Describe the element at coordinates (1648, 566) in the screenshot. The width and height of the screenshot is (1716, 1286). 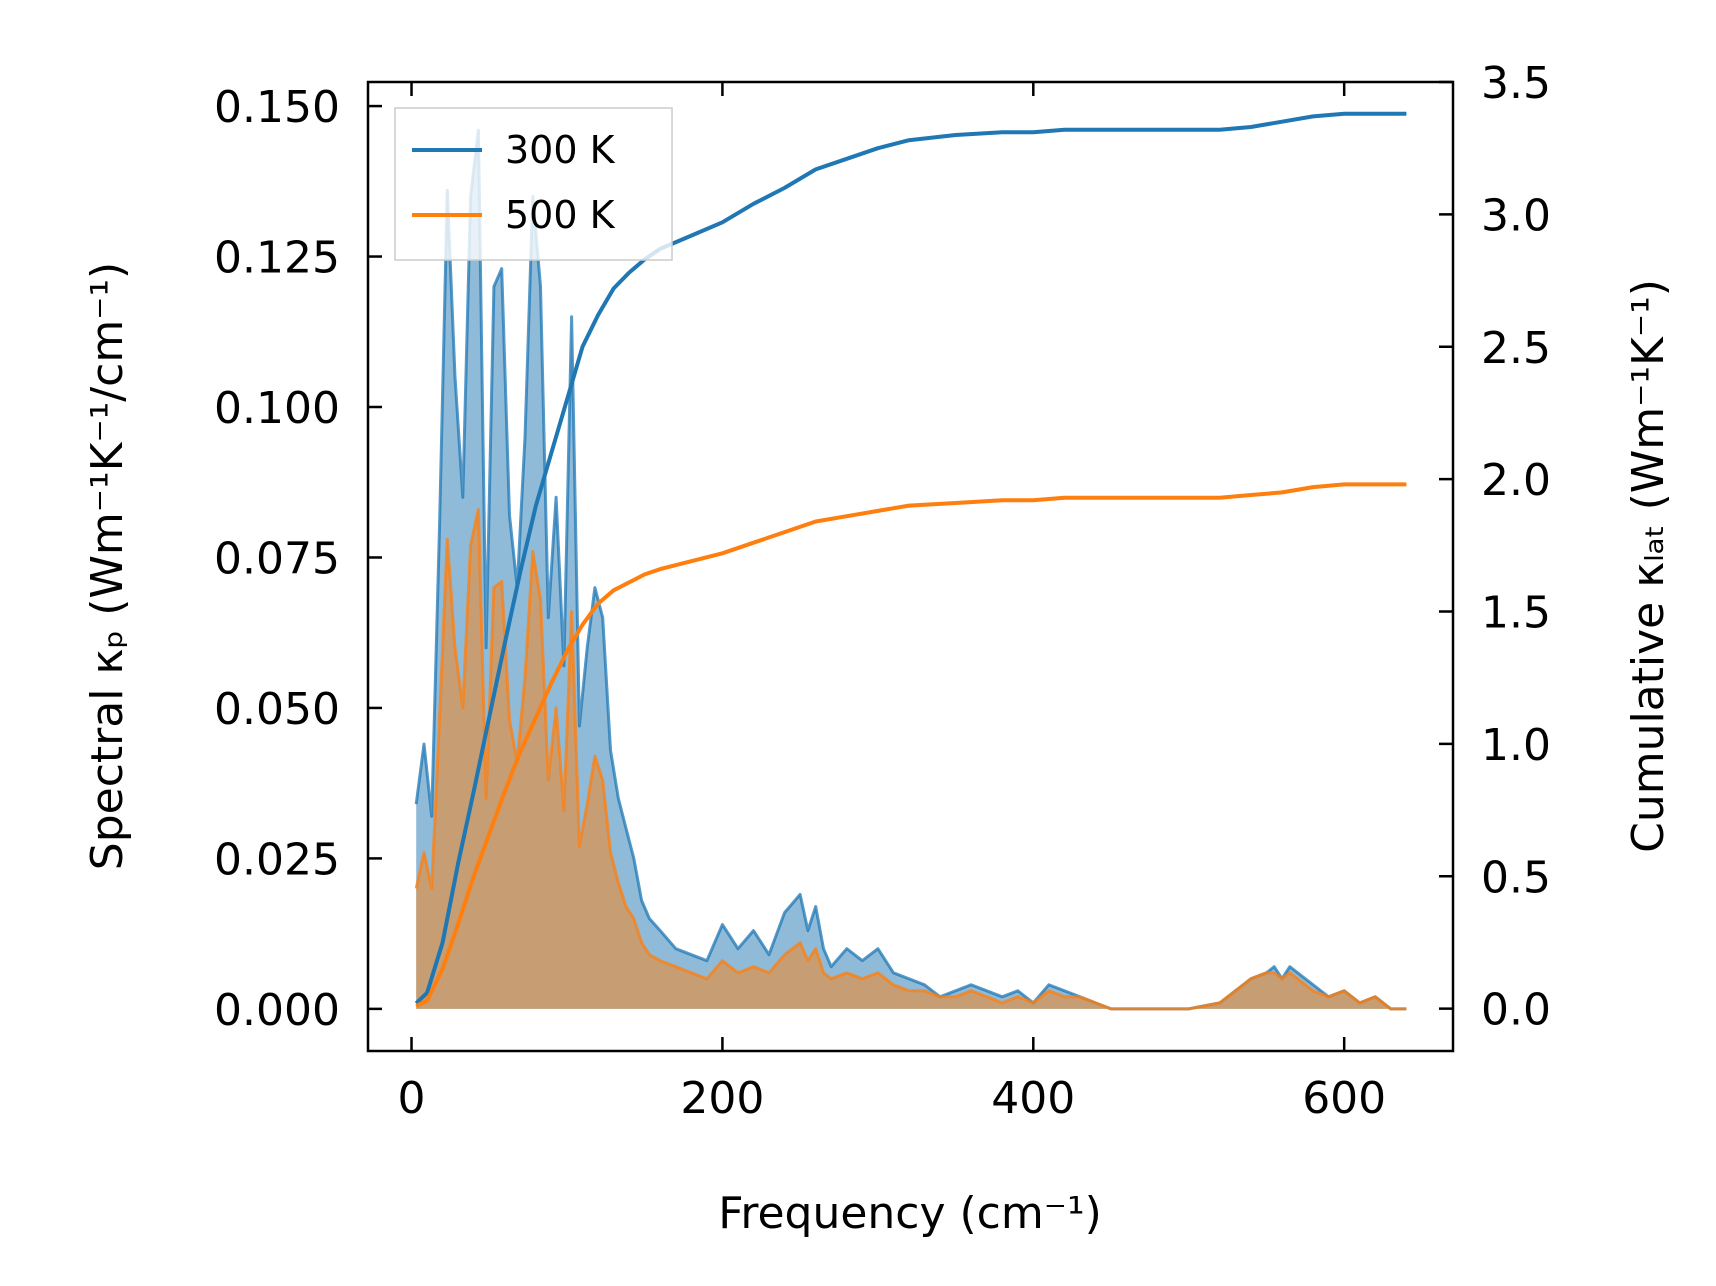
I see `y-axis-right-title: Cumulative κₗₐₜ (Wm⁻¹K⁻¹)` at that location.